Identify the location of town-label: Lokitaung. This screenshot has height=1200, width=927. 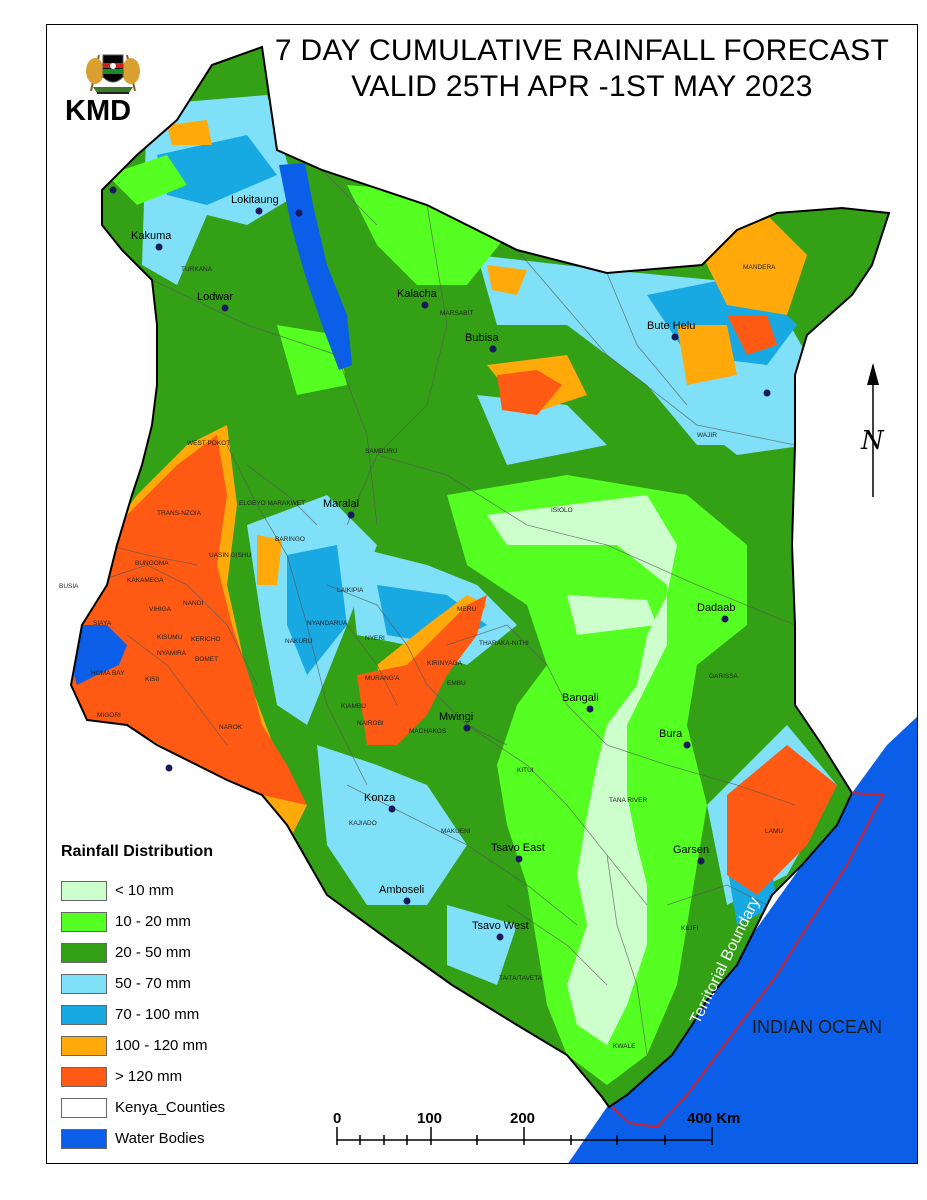
(255, 200).